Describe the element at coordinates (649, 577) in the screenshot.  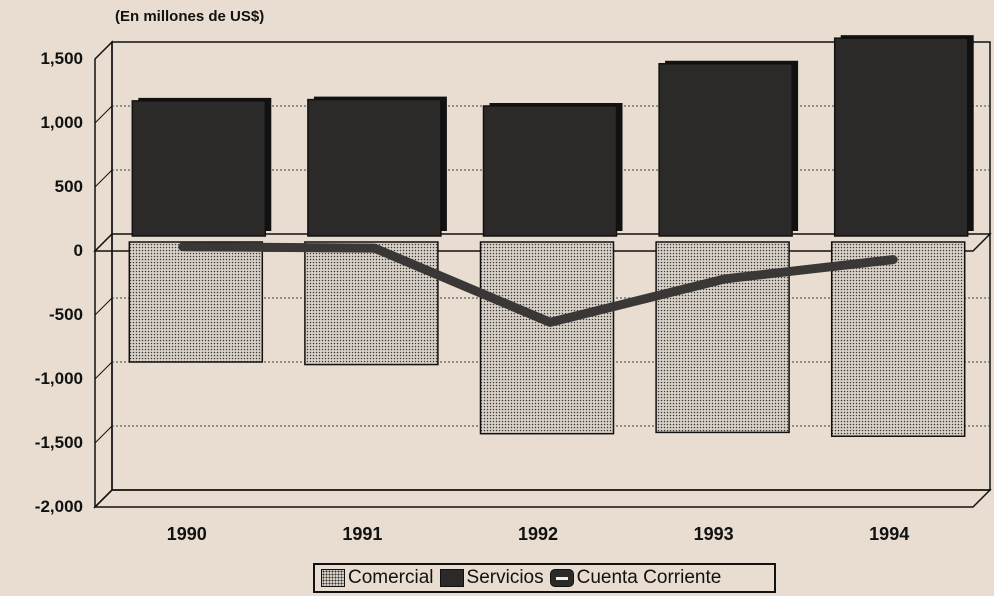
I see `legend-label-cuenta-corriente: Cuenta Corriente` at that location.